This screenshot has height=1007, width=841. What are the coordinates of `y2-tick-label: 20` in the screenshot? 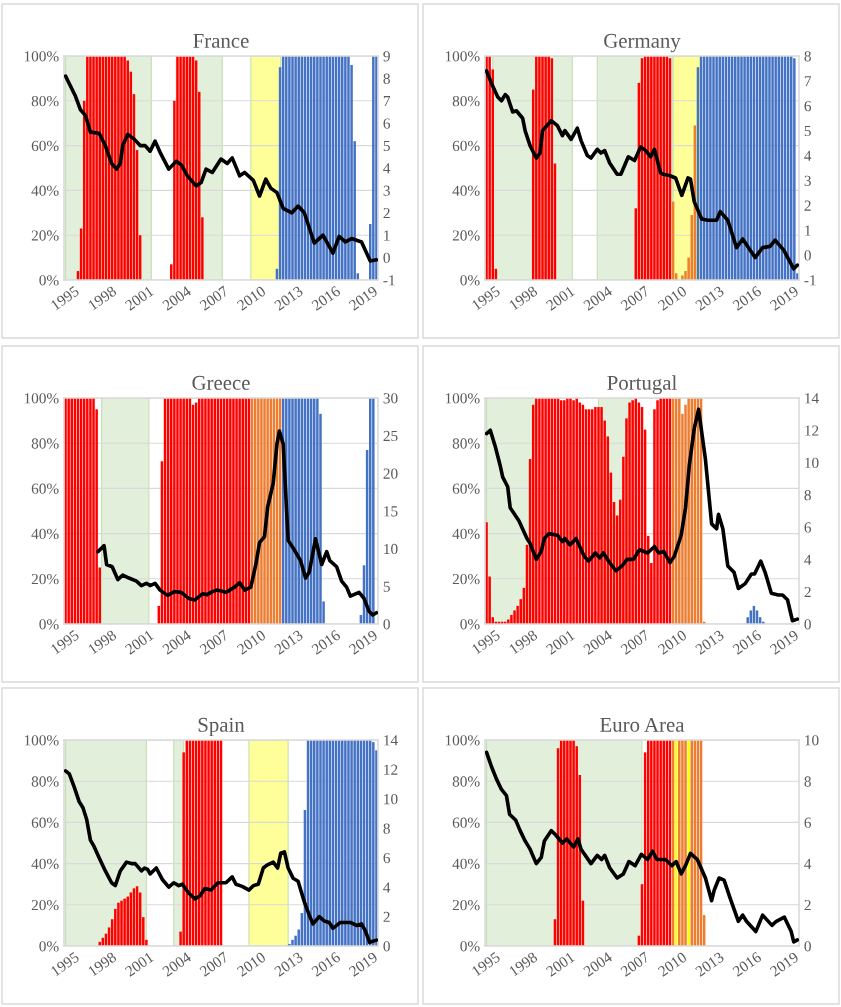 It's located at (390, 473).